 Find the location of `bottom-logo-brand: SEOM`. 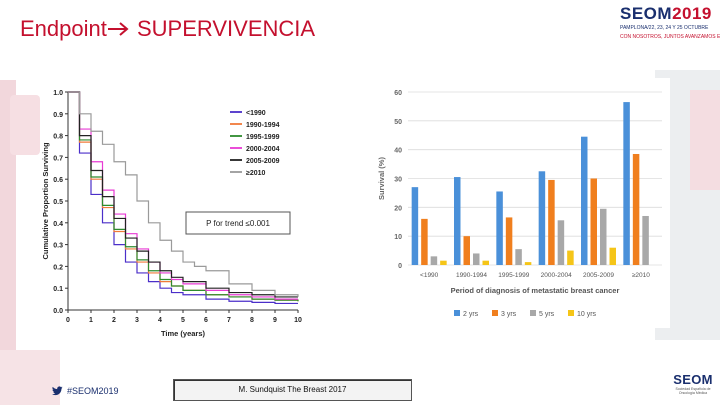

bottom-logo-brand: SEOM is located at coordinates (693, 379).